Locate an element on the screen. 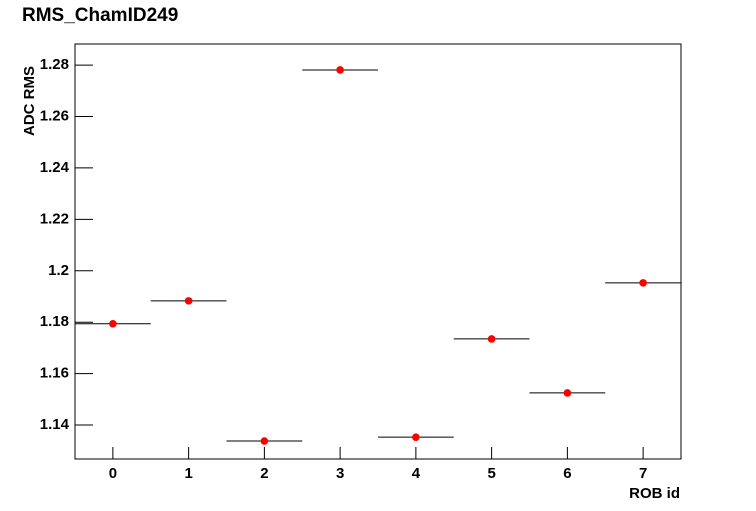 The image size is (756, 511). y-tick-label: 1.28 is located at coordinates (54, 64).